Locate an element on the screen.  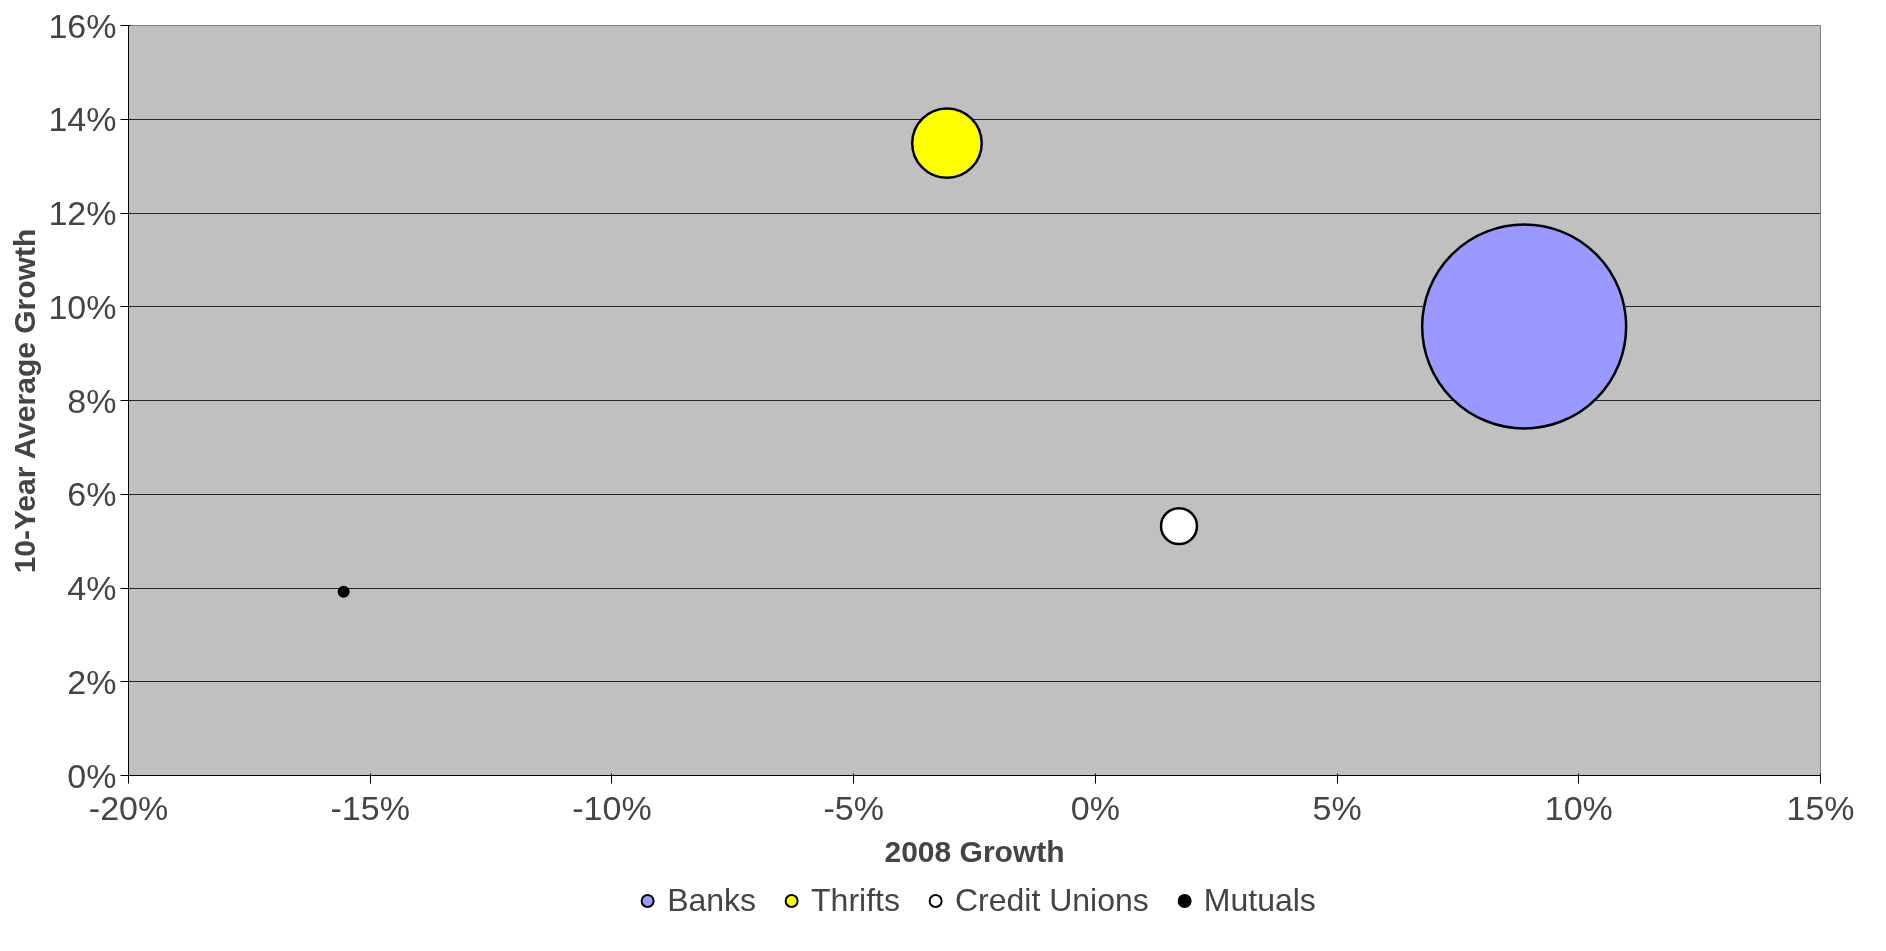
x-tick-label: 15% is located at coordinates (1820, 807).